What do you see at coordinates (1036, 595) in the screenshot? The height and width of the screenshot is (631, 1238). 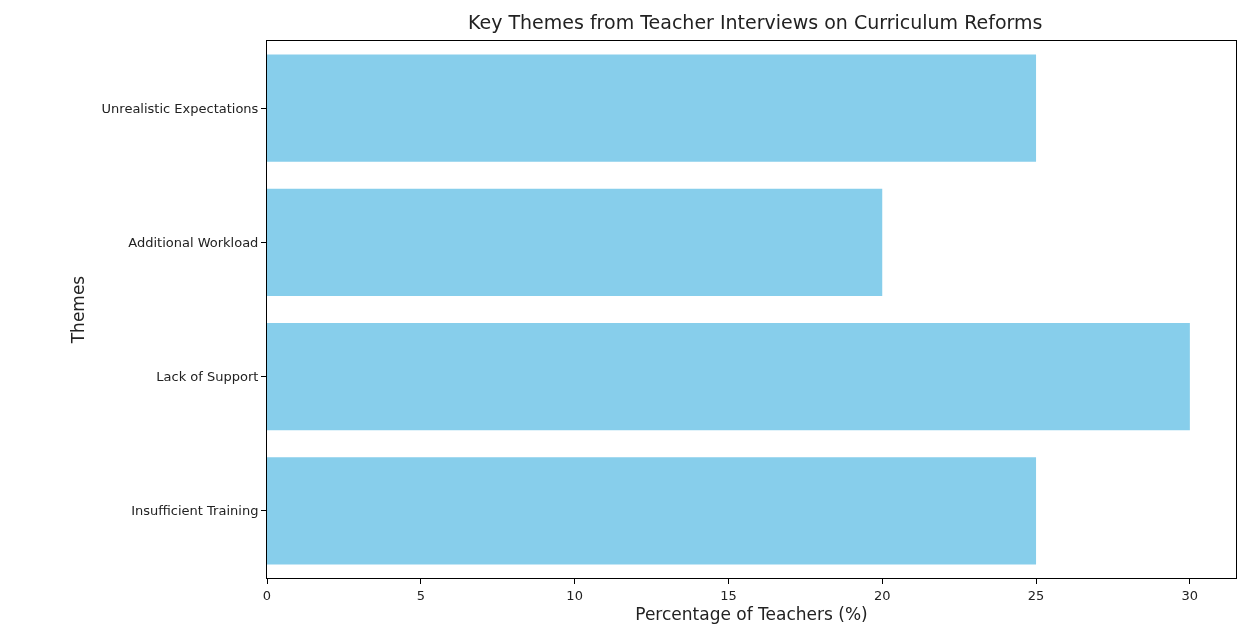 I see `x-tick-label: 25` at bounding box center [1036, 595].